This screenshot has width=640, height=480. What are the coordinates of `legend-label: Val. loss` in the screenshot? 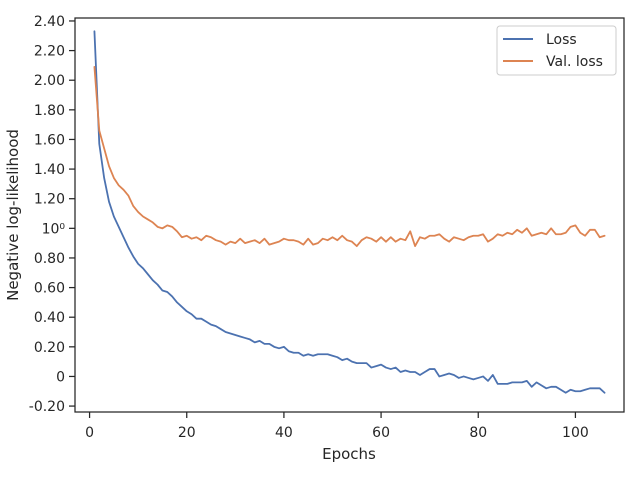 It's located at (574, 62).